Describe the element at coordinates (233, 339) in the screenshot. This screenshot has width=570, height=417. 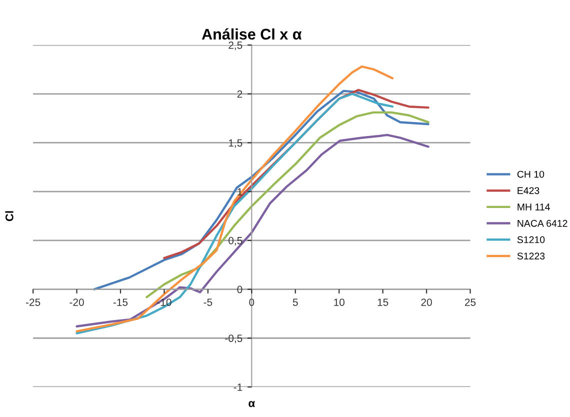
I see `y-tick-label: -0,5` at that location.